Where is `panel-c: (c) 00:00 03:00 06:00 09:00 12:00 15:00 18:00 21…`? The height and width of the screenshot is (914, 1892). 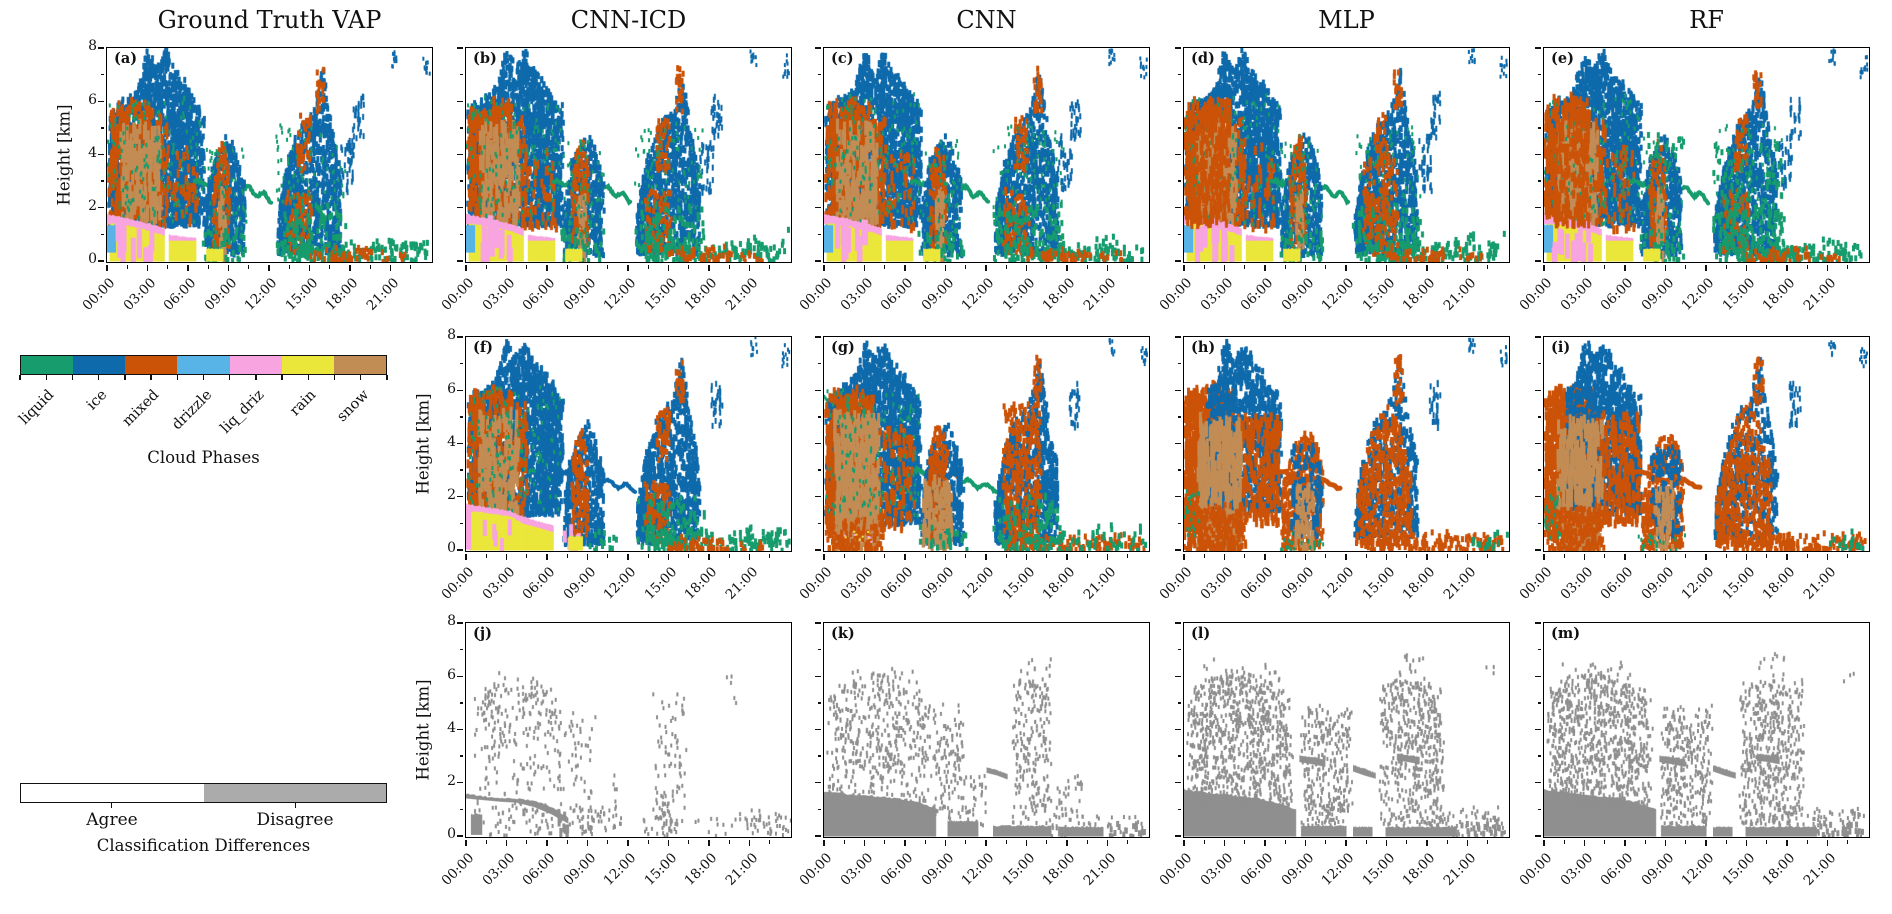
panel-c: (c) 00:00 03:00 06:00 09:00 12:00 15:00 18:00 21… is located at coordinates (973, 180).